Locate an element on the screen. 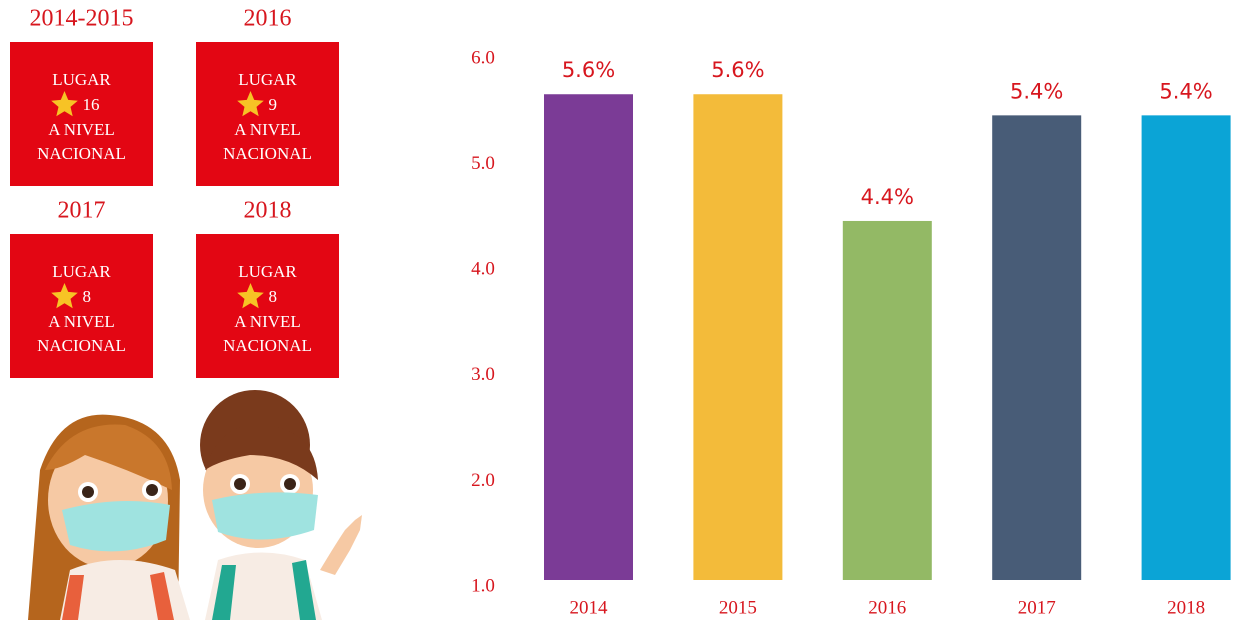 This screenshot has width=1257, height=620. card-period: 2018 is located at coordinates (268, 211).